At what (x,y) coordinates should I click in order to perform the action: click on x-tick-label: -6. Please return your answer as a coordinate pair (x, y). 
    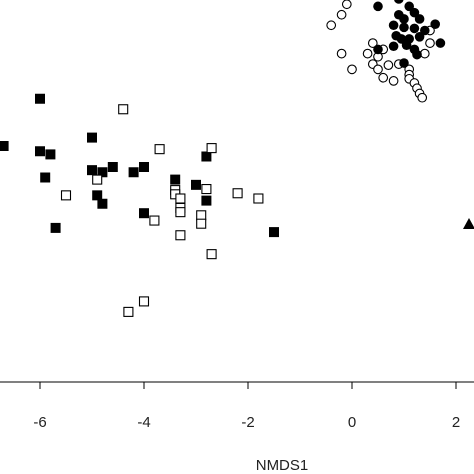
    Looking at the image, I should click on (39, 422).